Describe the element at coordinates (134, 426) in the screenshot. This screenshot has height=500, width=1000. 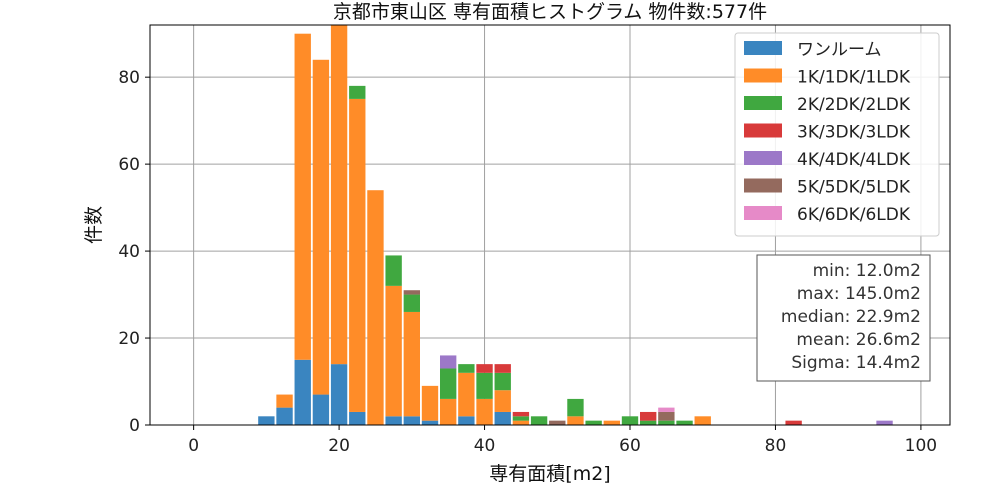
I see `y-tick-label: 0` at that location.